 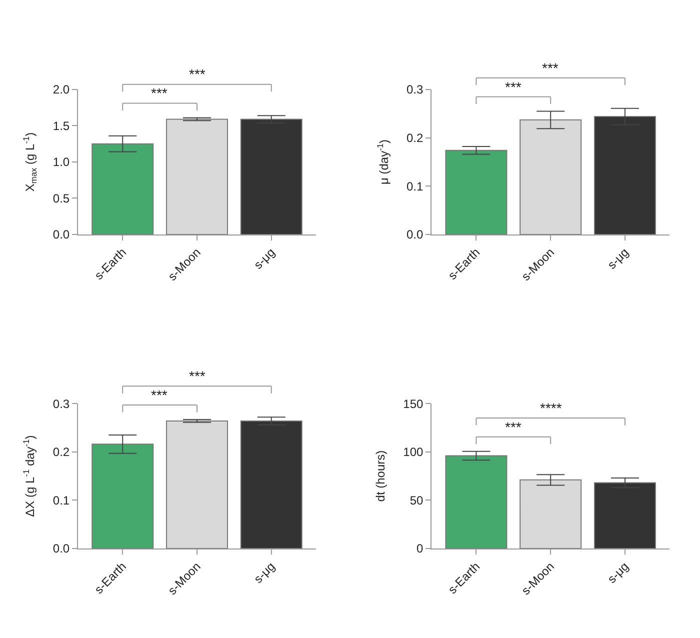 I want to click on annotation: ****, so click(x=551, y=408).